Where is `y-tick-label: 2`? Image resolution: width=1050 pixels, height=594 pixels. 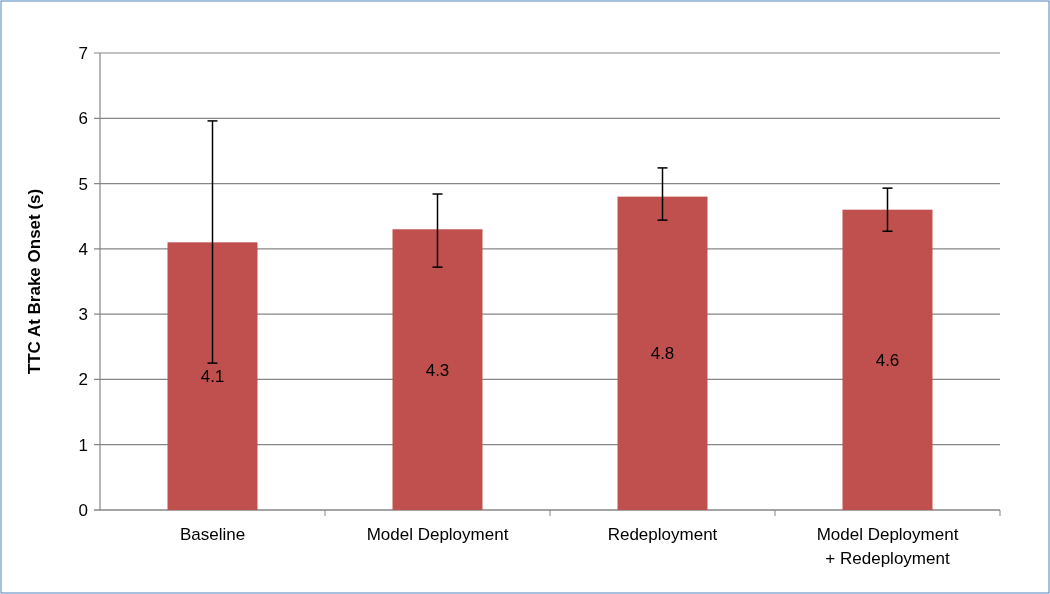
y-tick-label: 2 is located at coordinates (83, 380).